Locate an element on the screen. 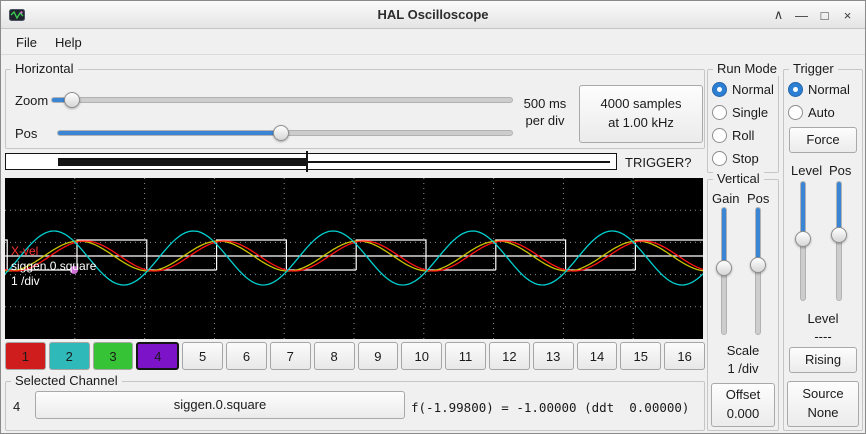  window-title: HAL Oscilloscope is located at coordinates (433, 14).